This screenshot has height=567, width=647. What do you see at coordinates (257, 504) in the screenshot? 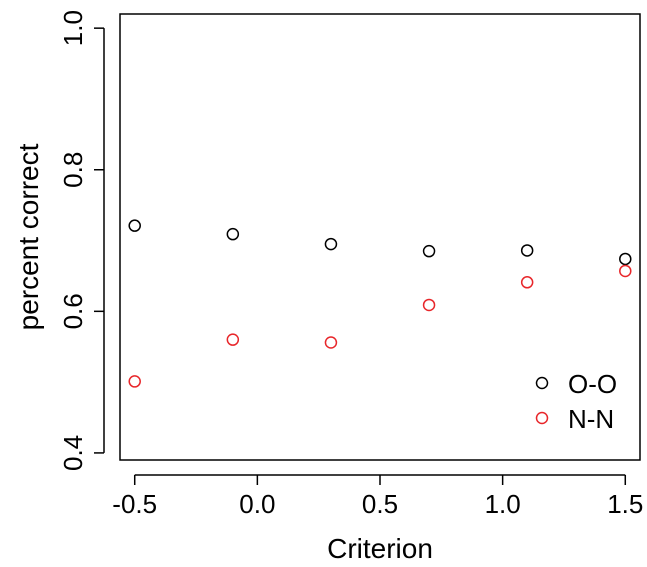
I see `x-tick-label: 0.0` at bounding box center [257, 504].